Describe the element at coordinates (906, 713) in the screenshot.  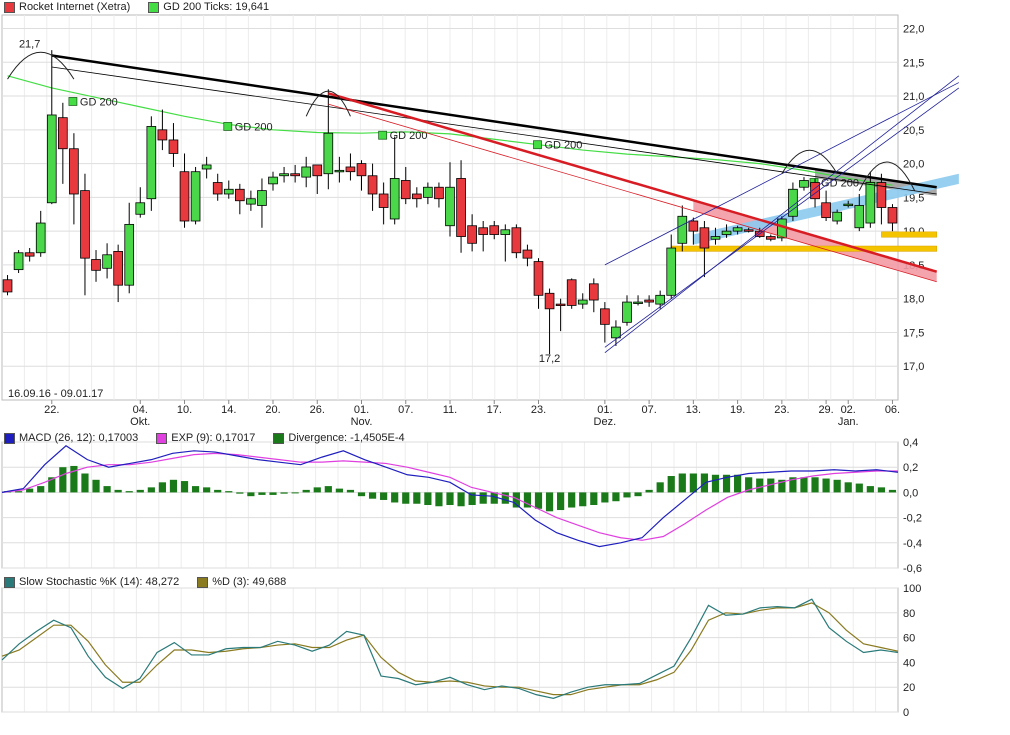
I see `stoch-y-tick: 0` at that location.